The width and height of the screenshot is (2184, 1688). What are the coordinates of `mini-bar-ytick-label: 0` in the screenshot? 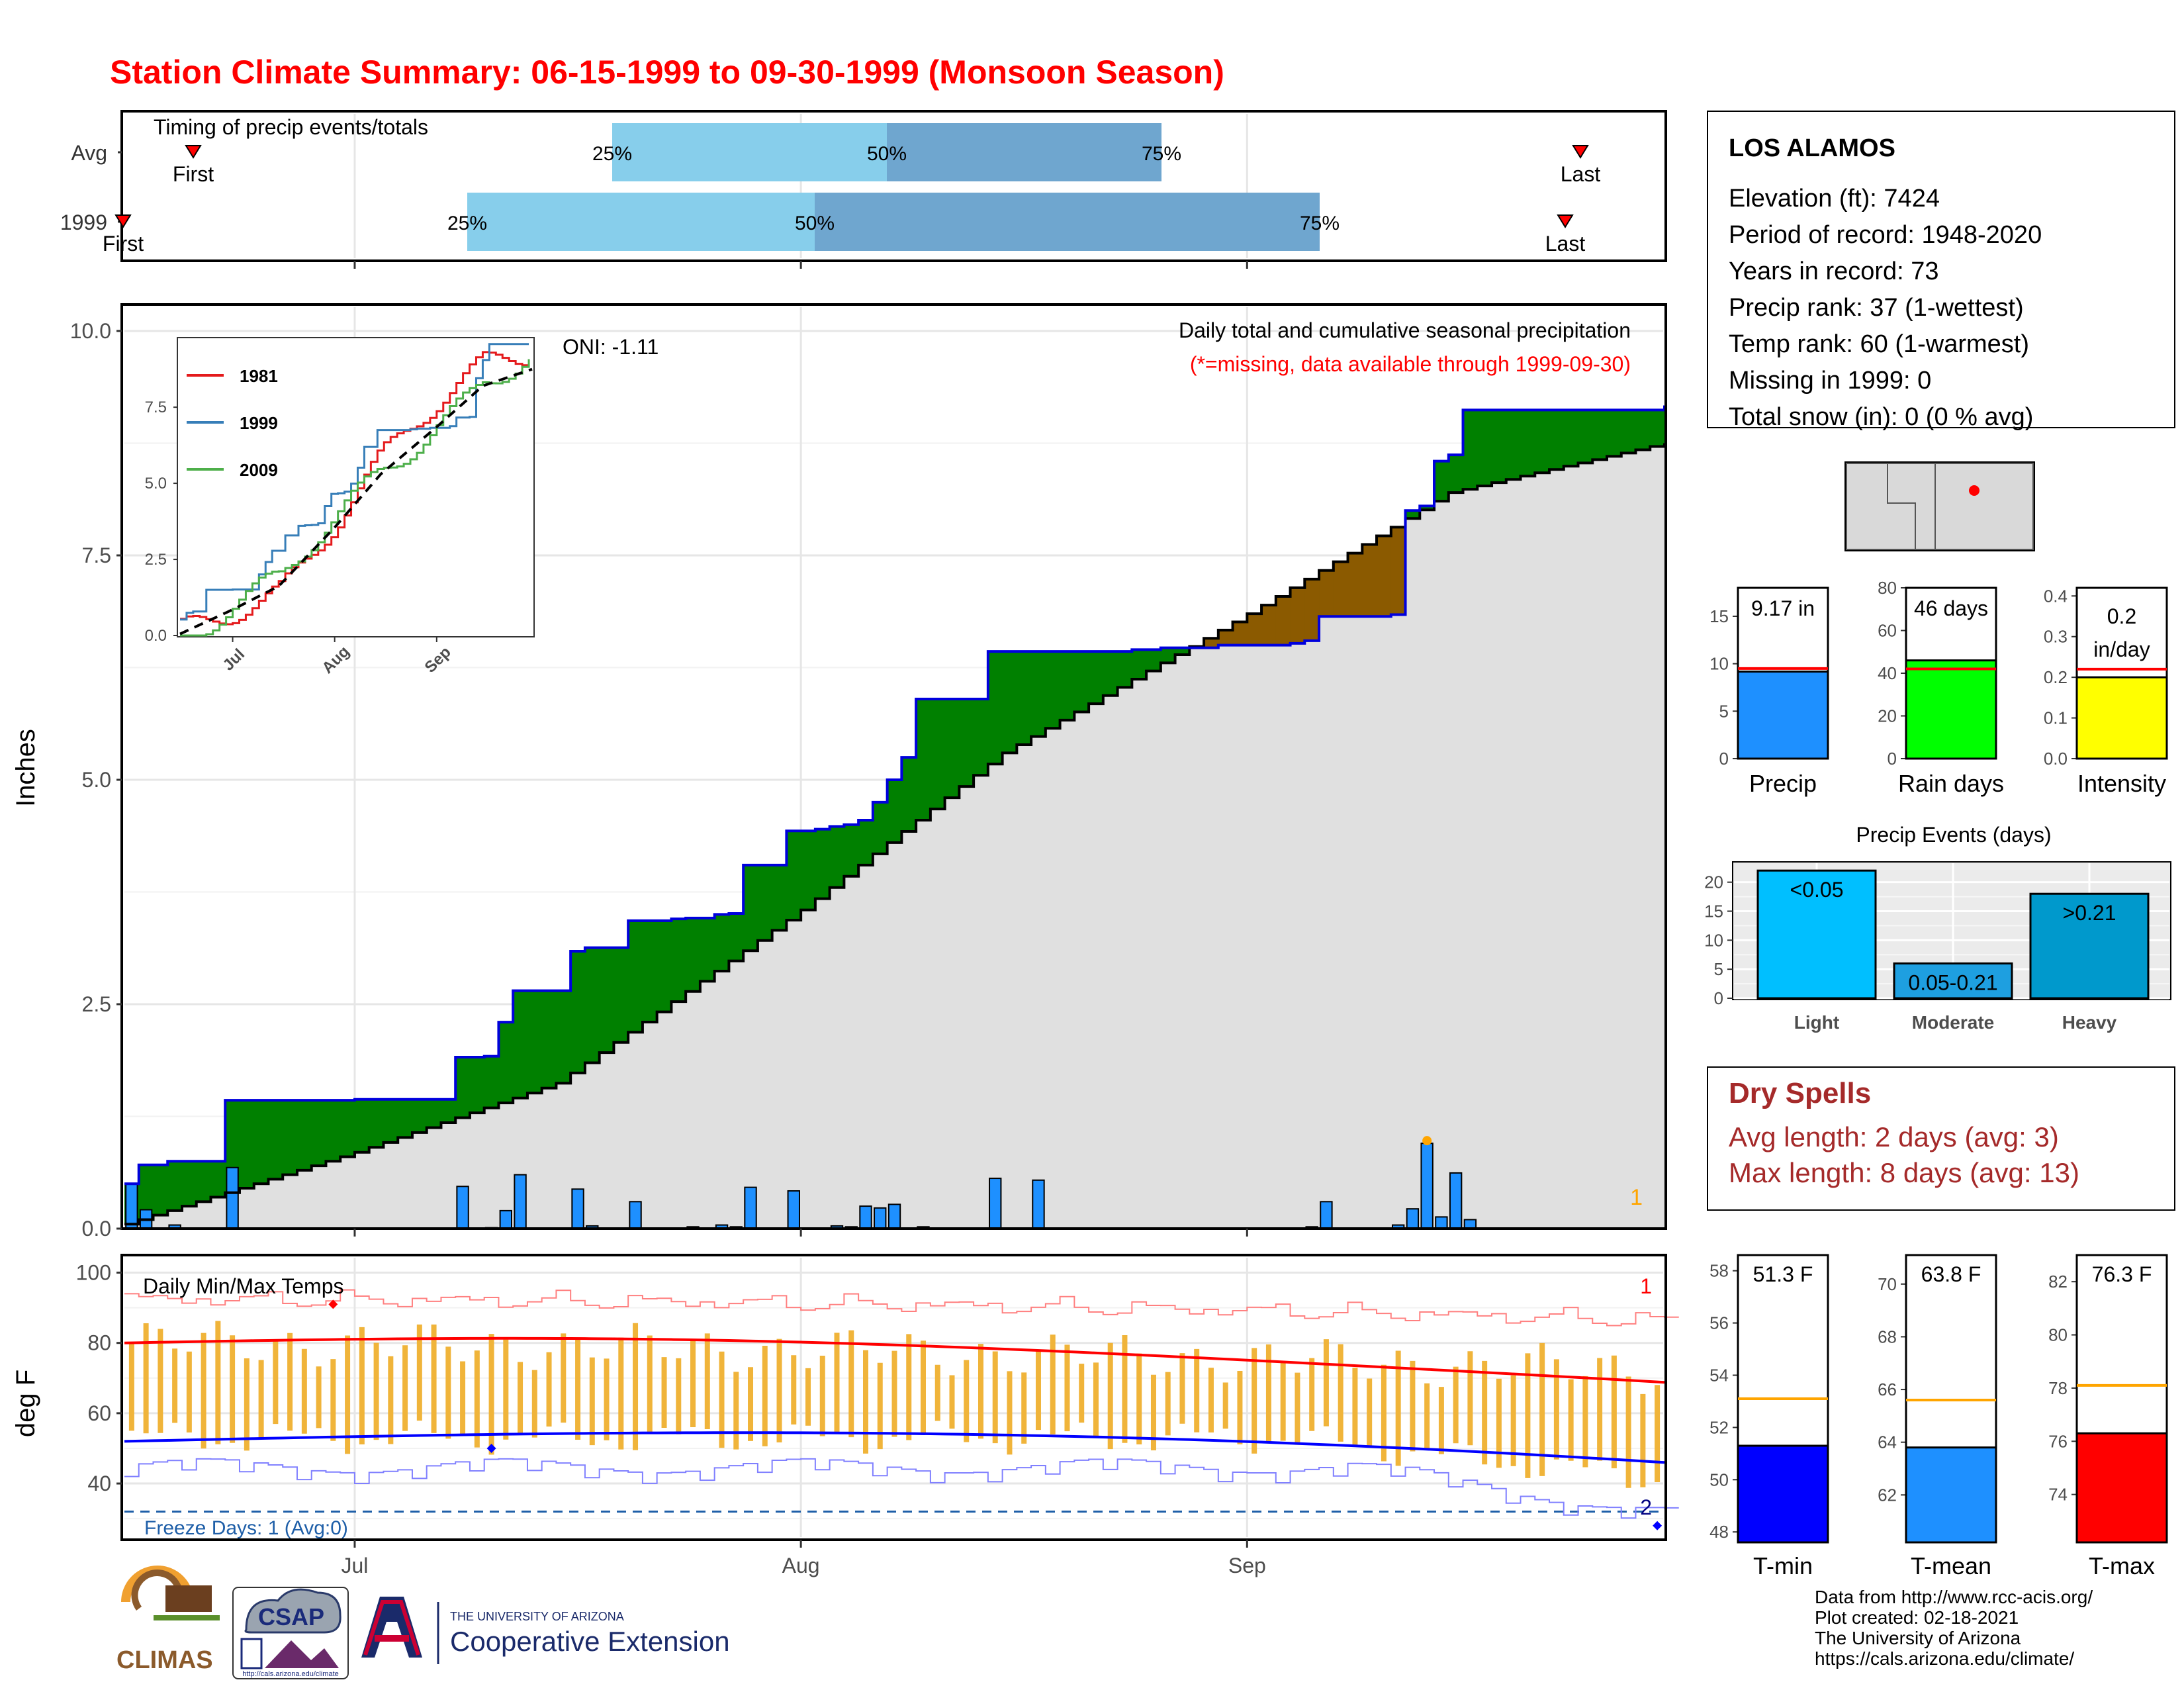 It's located at (1724, 759).